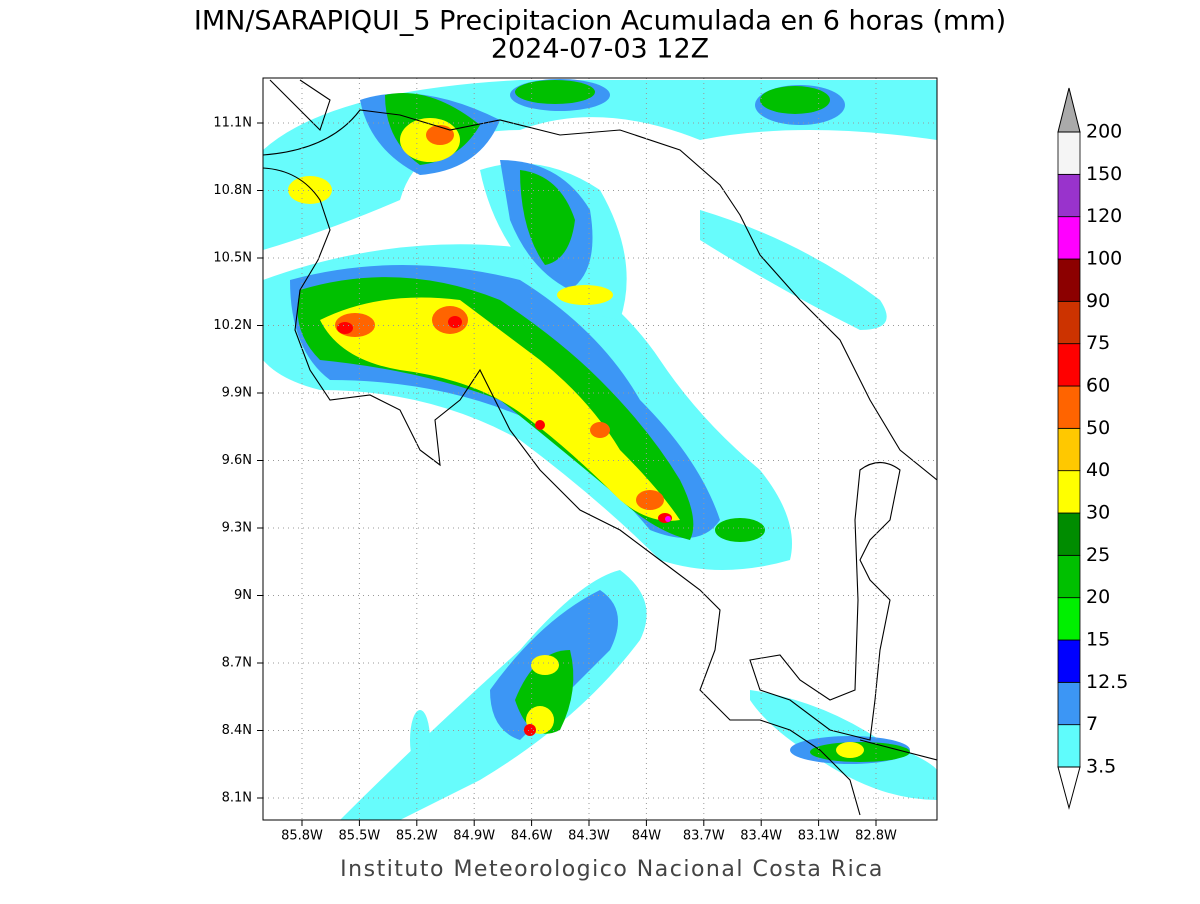  What do you see at coordinates (1104, 132) in the screenshot?
I see `colorbar-label: 200` at bounding box center [1104, 132].